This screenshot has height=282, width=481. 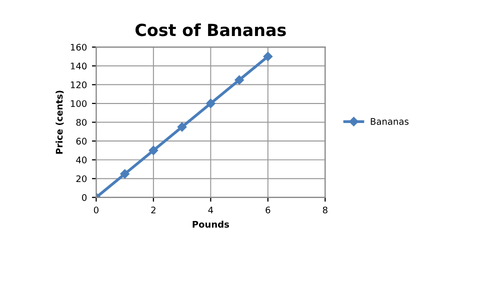 I want to click on y-tick-label: 80, so click(x=81, y=122).